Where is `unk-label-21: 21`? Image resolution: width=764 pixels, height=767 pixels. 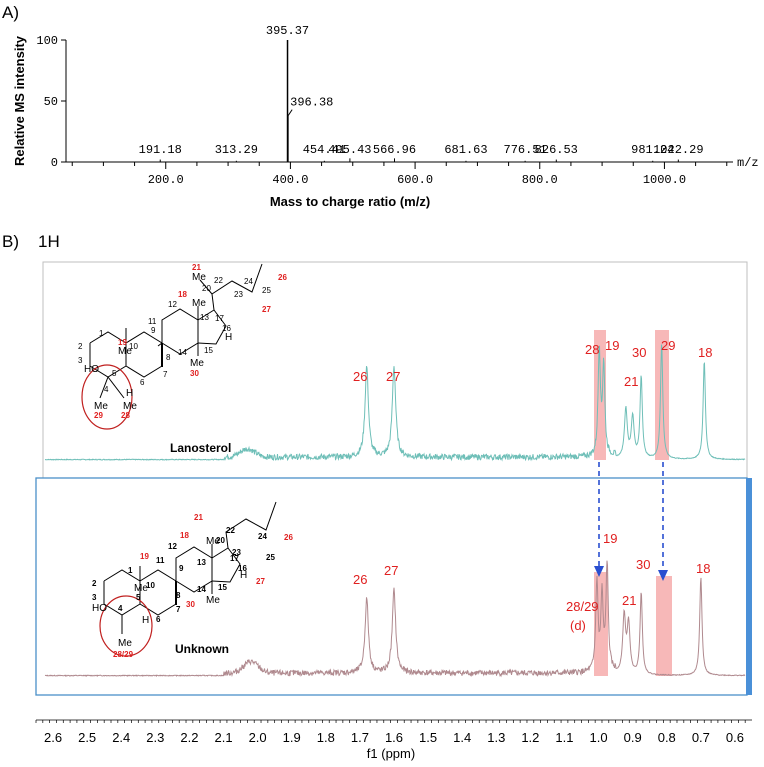
unk-label-21: 21 is located at coordinates (629, 600).